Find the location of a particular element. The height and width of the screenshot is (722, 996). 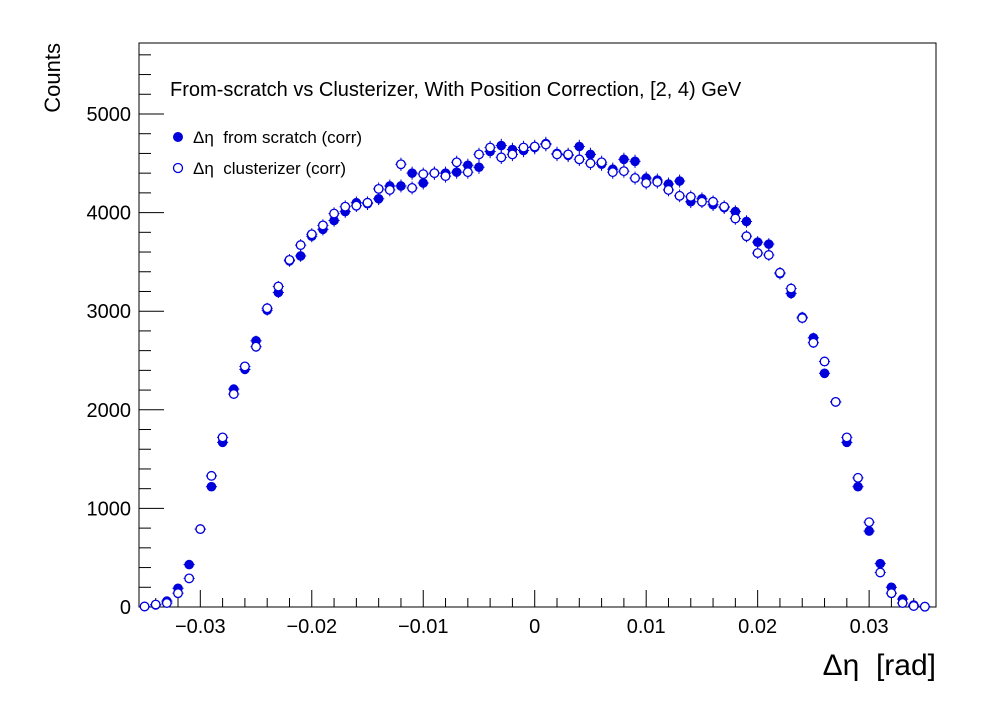

legend-label-from-scratch: Δη from scratch (corr) is located at coordinates (277, 137).